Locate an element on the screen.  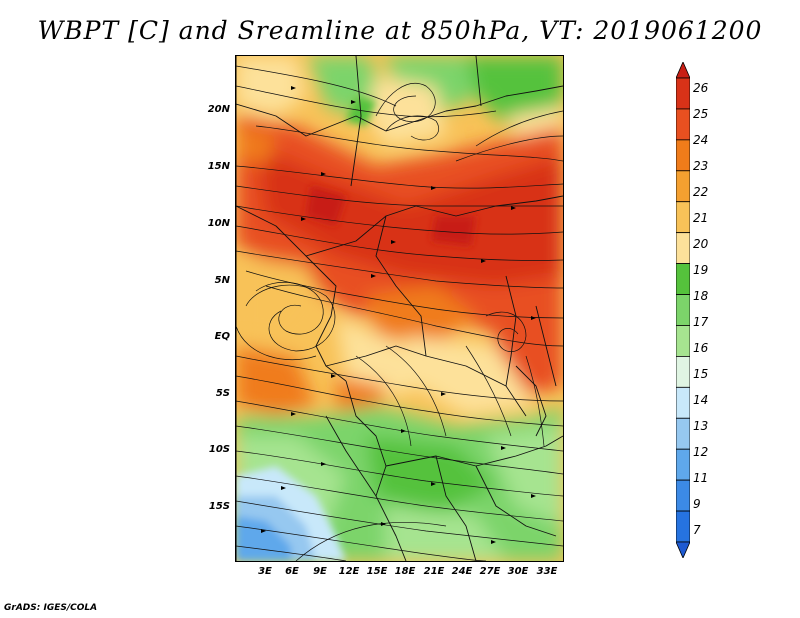
lat-label: 5S is located at coordinates (222, 393).